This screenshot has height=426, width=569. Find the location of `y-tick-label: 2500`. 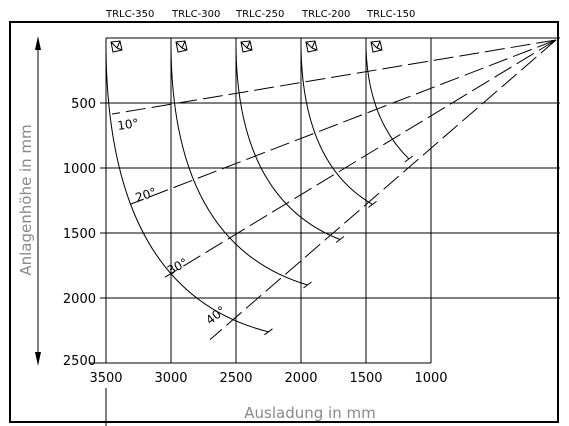

y-tick-label: 2500 is located at coordinates (79, 361).